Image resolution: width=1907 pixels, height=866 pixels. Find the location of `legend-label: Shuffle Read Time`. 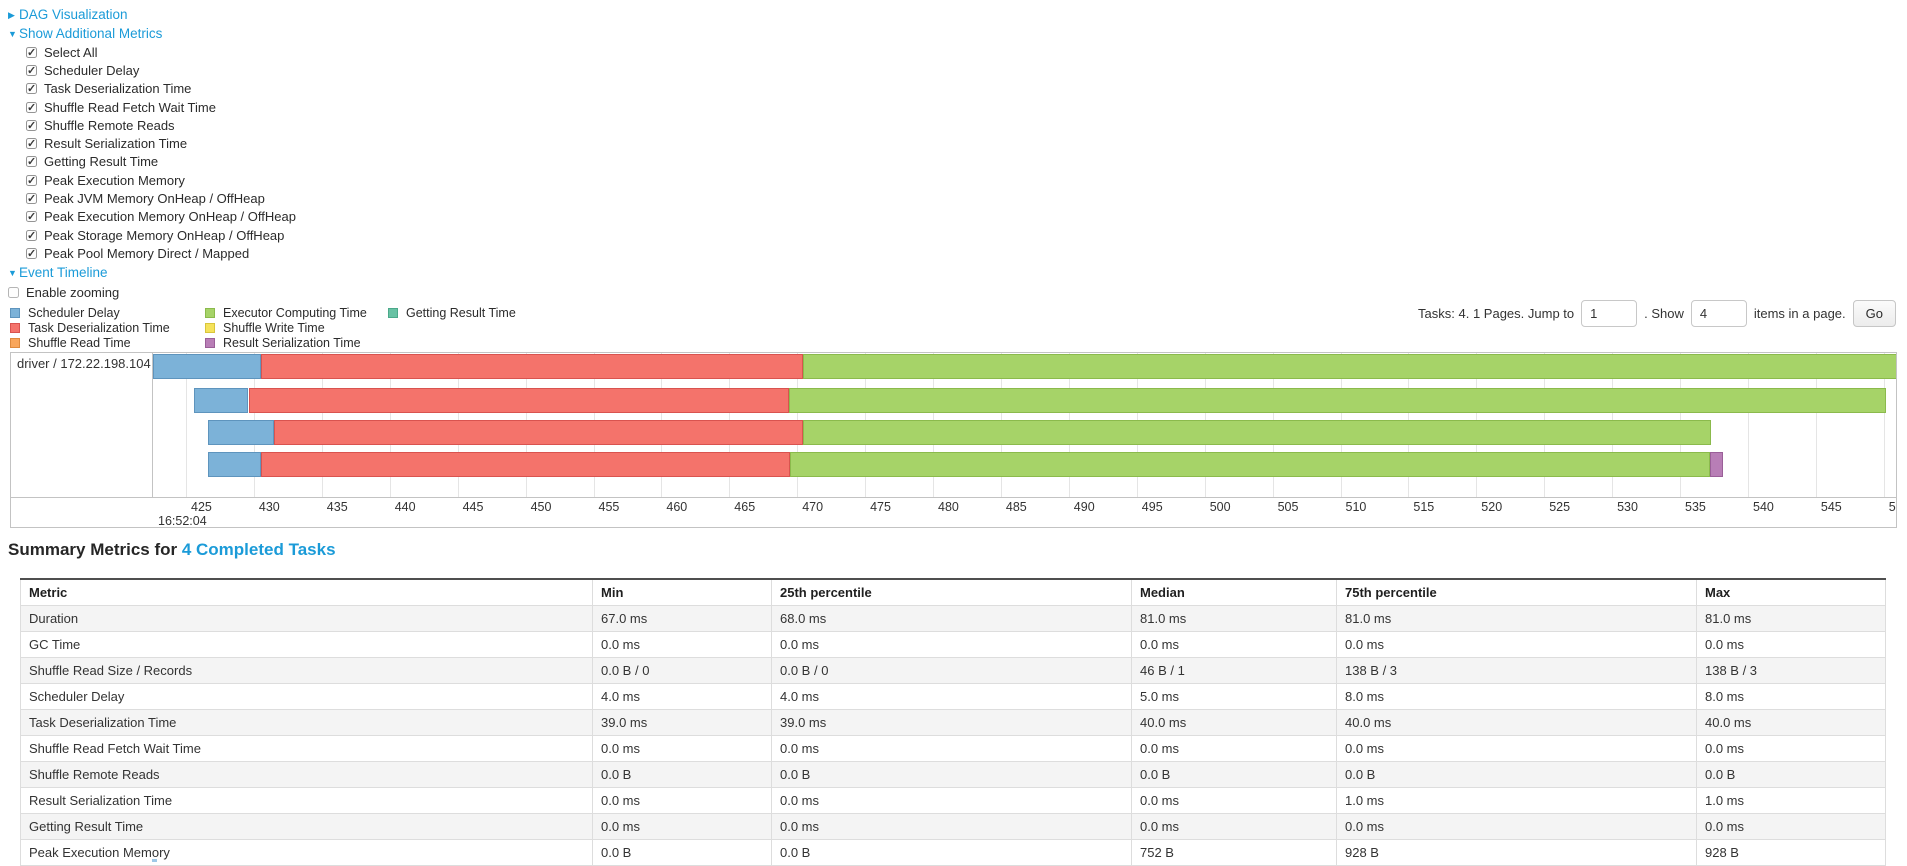

legend-label: Shuffle Read Time is located at coordinates (79, 342).